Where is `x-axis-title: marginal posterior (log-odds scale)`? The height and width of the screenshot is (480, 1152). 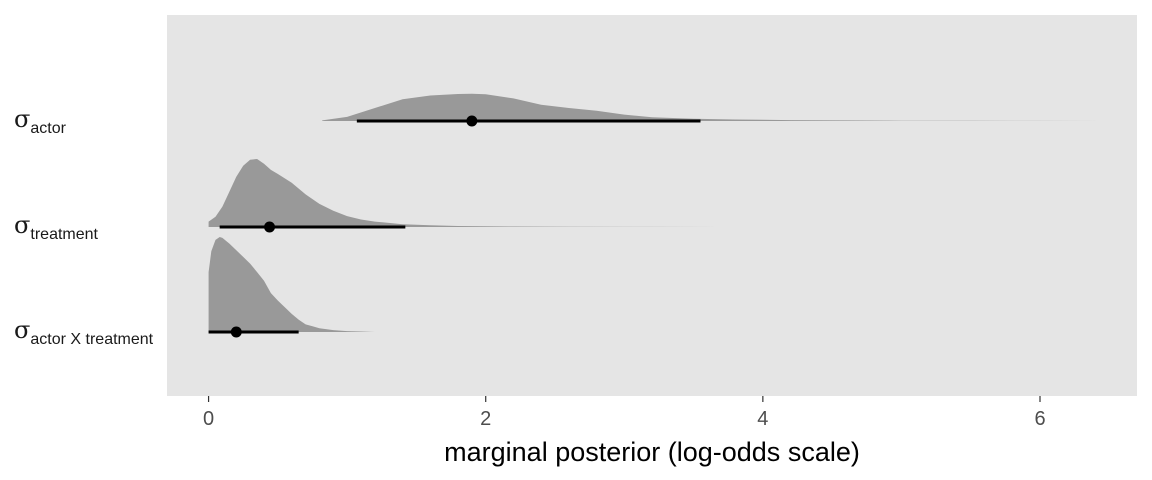 x-axis-title: marginal posterior (log-odds scale) is located at coordinates (652, 452).